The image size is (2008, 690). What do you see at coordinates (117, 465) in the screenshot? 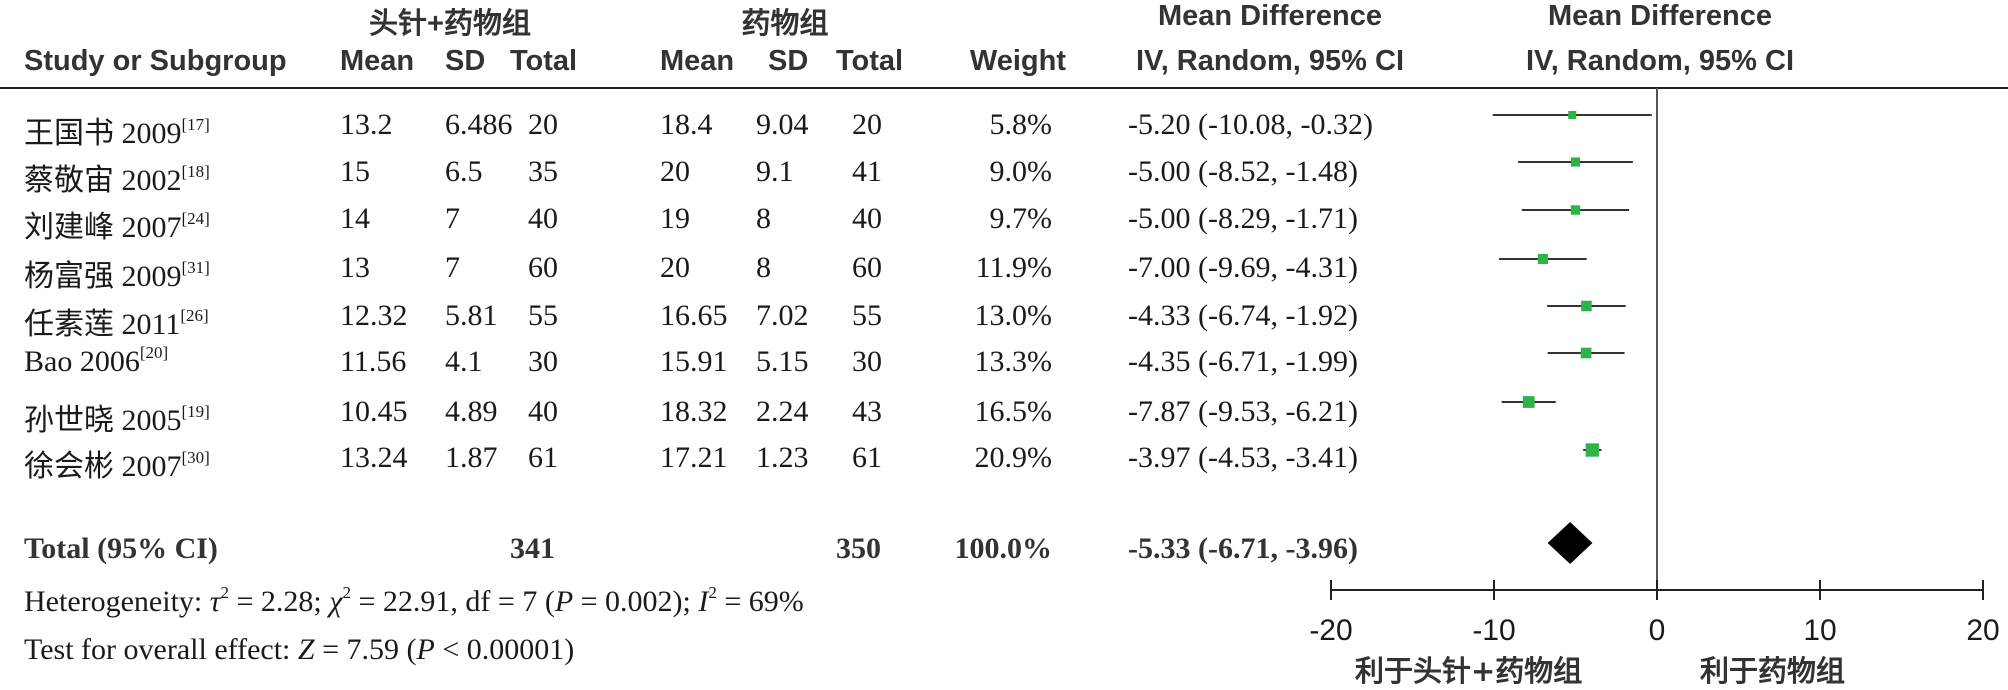
I see `study-name: 徐会彬 2007[30]` at bounding box center [117, 465].